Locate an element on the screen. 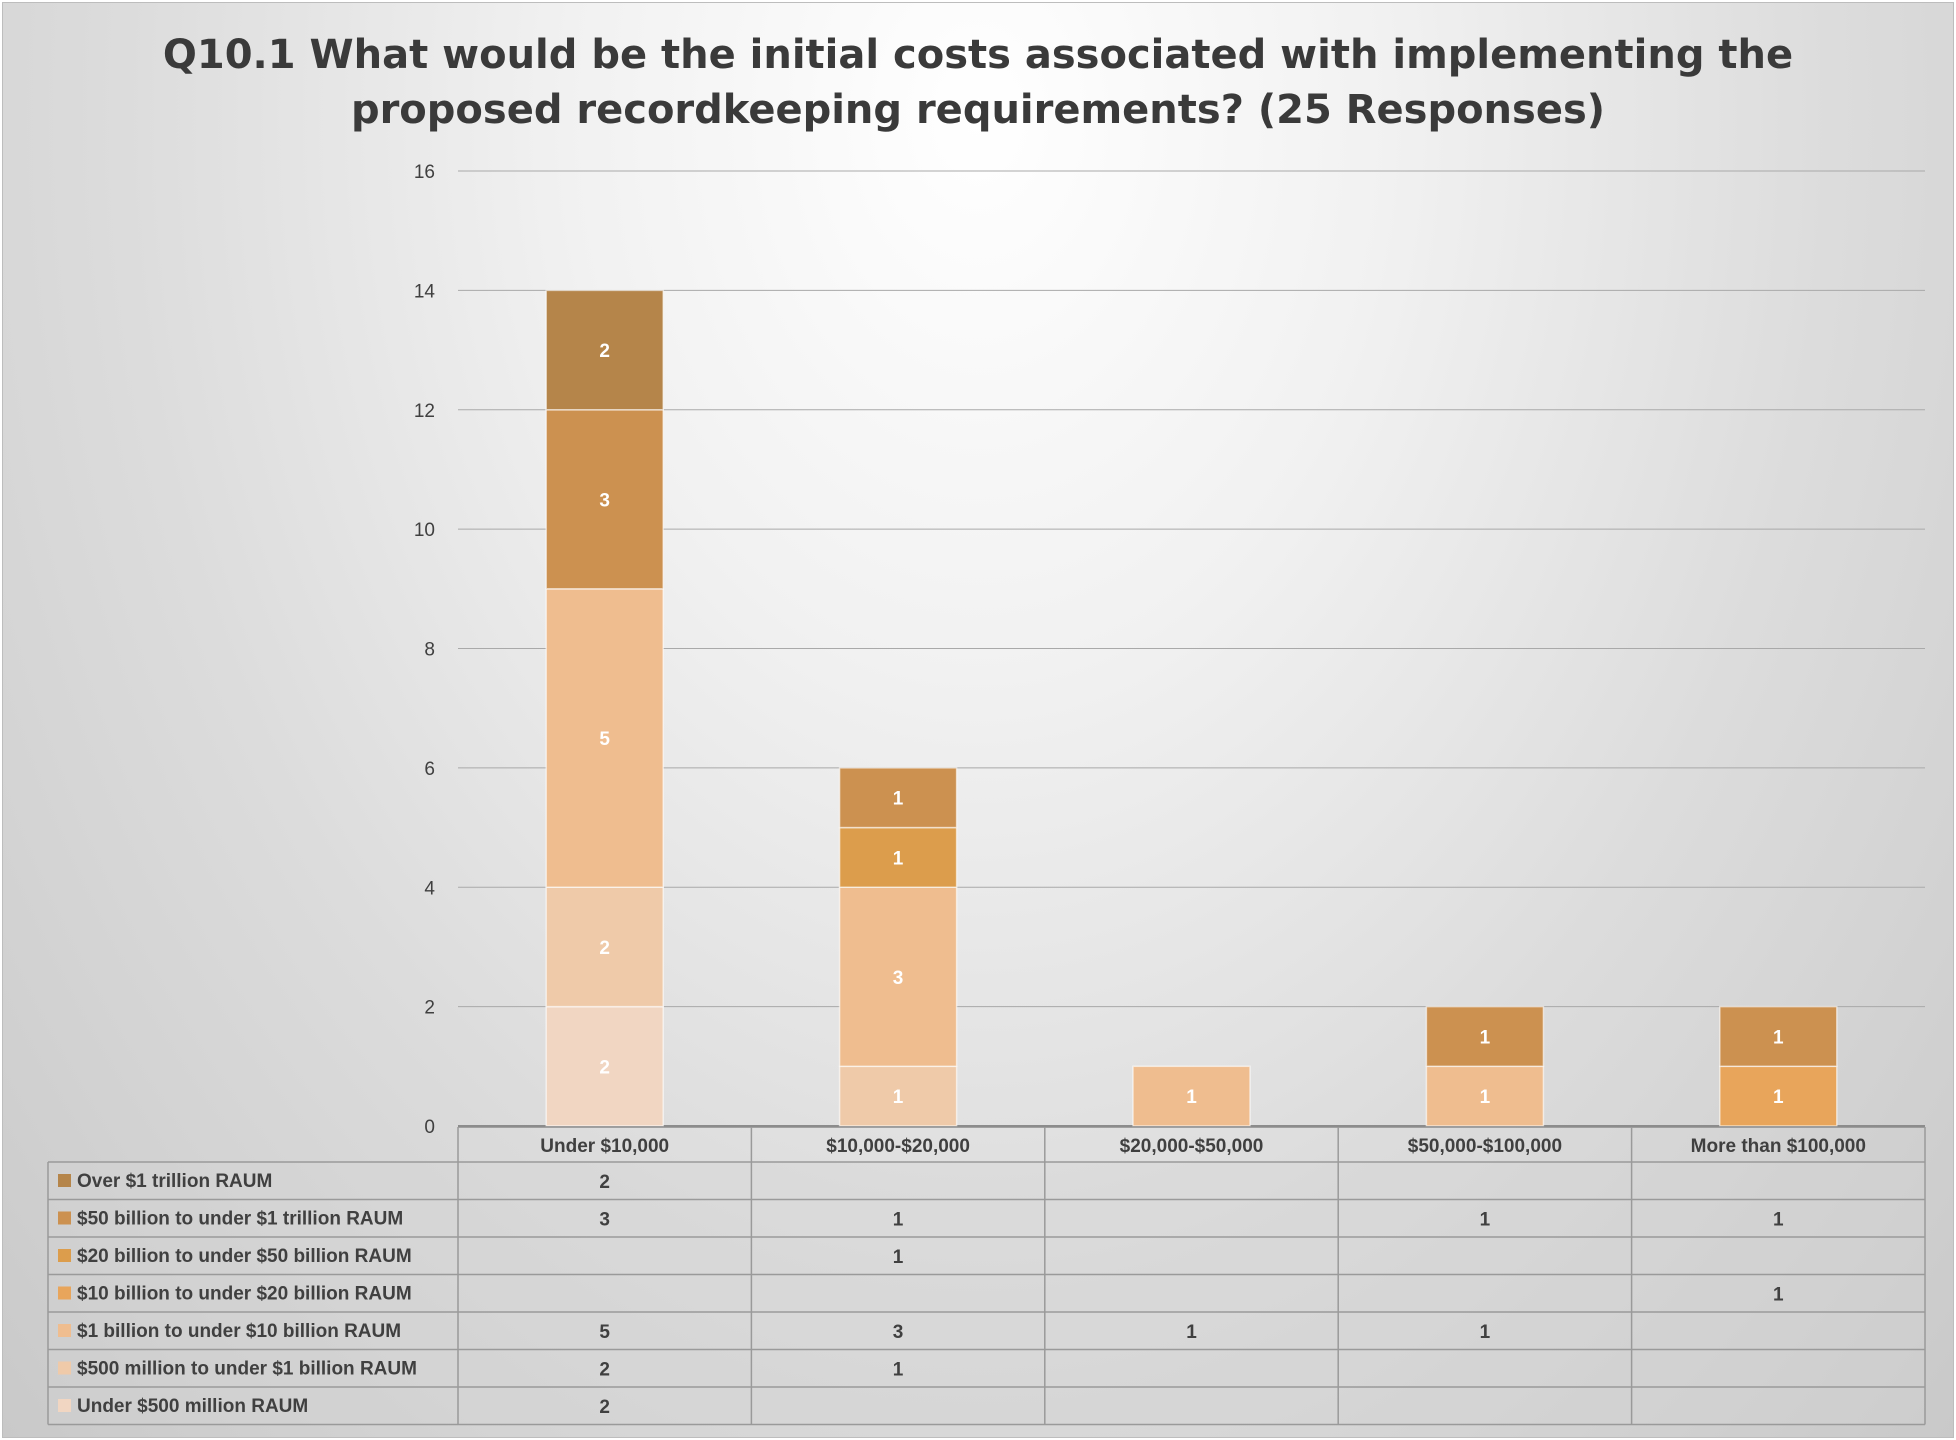 This screenshot has height=1440, width=1956. legend-entry: $10 billion to under $20 billion RAUM is located at coordinates (244, 1294).